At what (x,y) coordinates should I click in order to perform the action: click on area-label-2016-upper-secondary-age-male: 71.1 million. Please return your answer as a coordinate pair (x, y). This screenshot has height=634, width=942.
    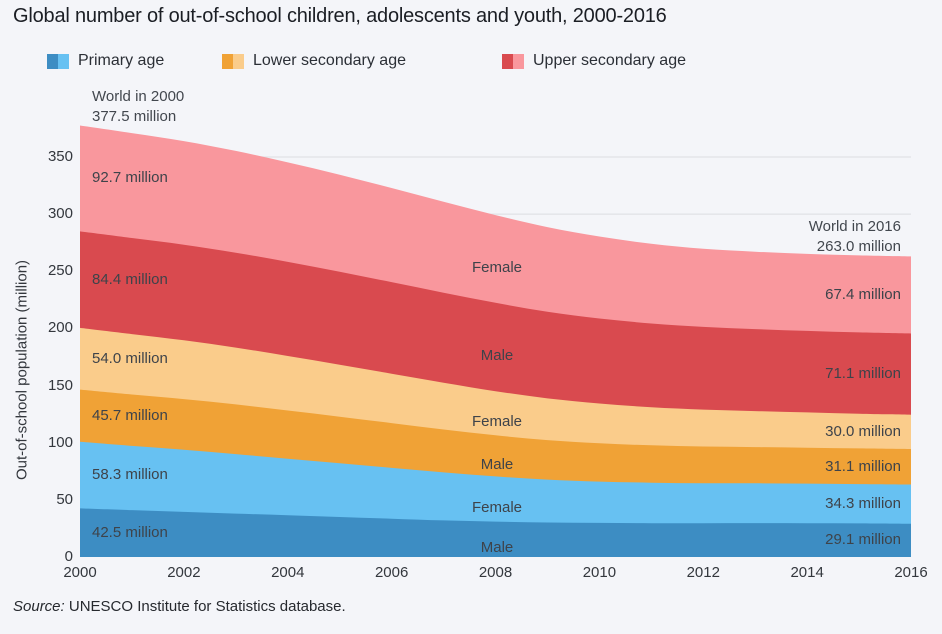
    Looking at the image, I should click on (863, 374).